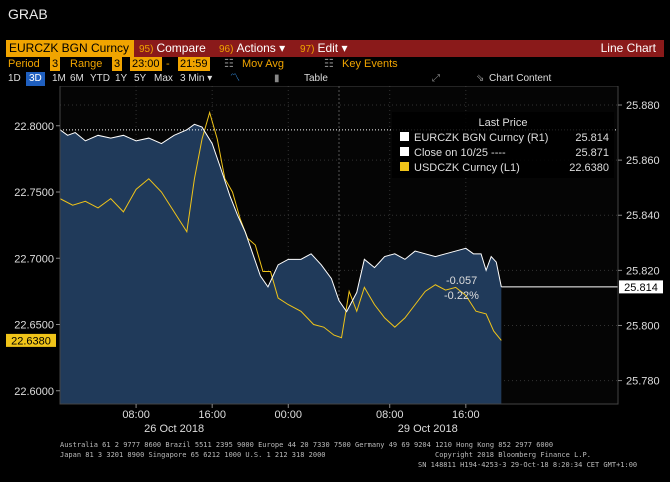 The height and width of the screenshot is (482, 670). What do you see at coordinates (513, 455) in the screenshot?
I see `footer-line-2b: Copyright 2018 Bloomberg Finance L.P.` at bounding box center [513, 455].